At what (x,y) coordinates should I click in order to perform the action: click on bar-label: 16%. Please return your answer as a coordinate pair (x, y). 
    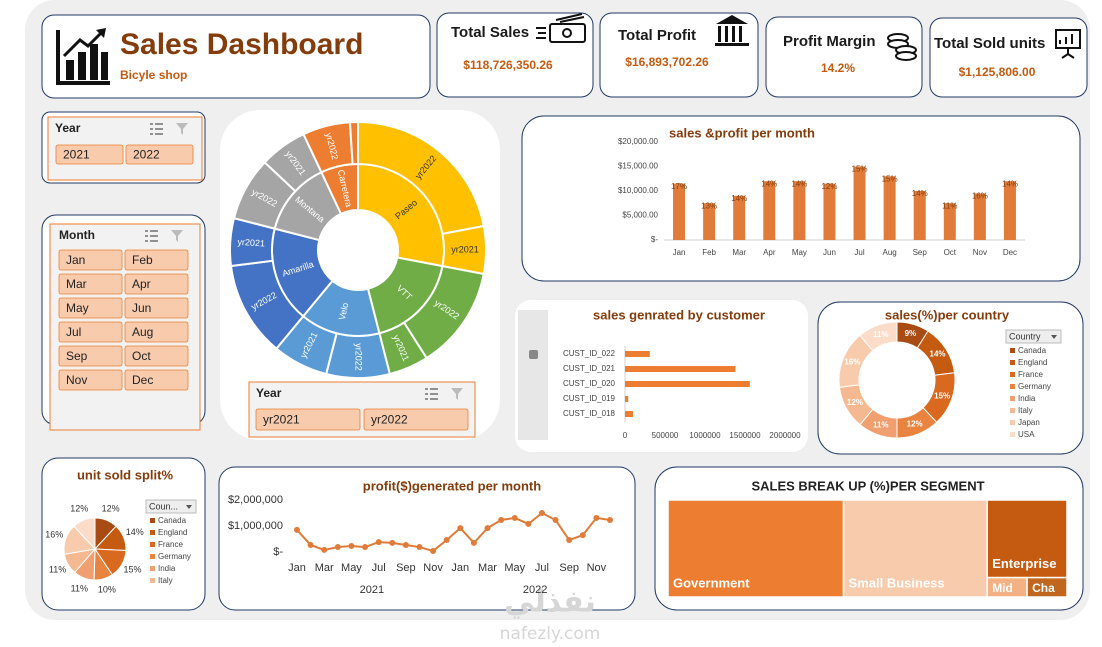
    Looking at the image, I should click on (980, 196).